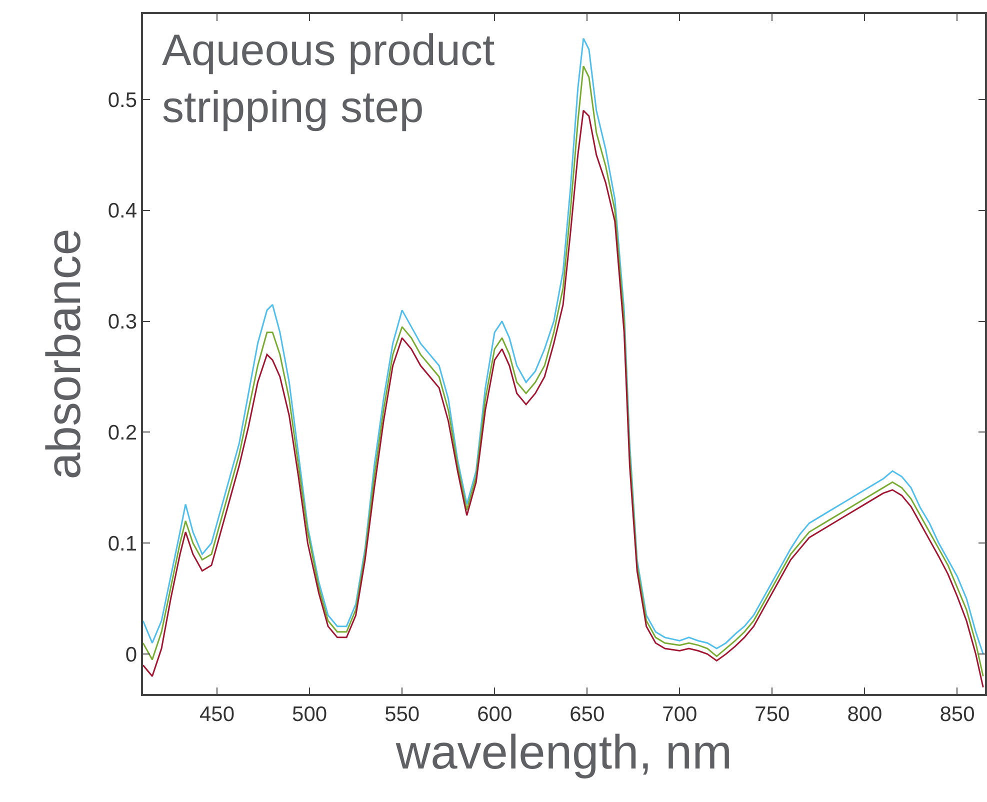 Image resolution: width=987 pixels, height=802 pixels. What do you see at coordinates (123, 211) in the screenshot?
I see `y-tick-label: 0.4` at bounding box center [123, 211].